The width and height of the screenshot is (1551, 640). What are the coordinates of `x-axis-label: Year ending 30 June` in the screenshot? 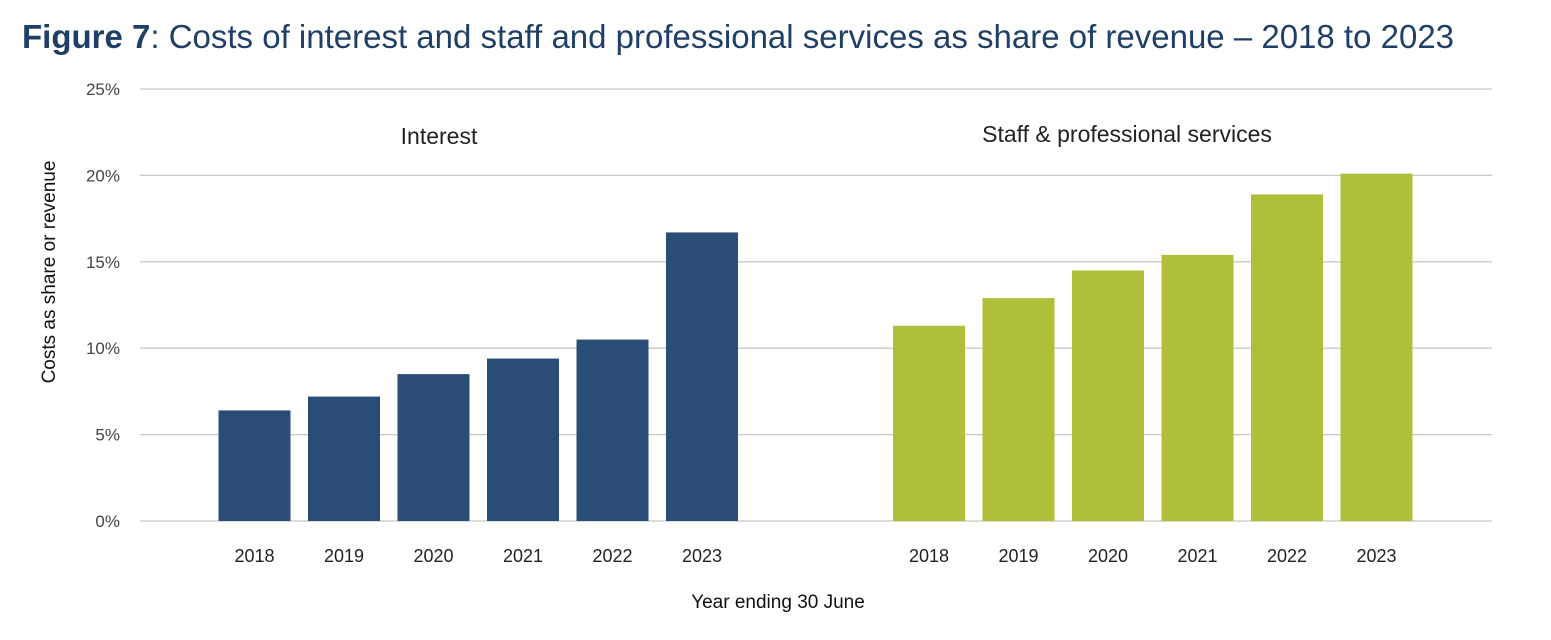 It's located at (778, 602).